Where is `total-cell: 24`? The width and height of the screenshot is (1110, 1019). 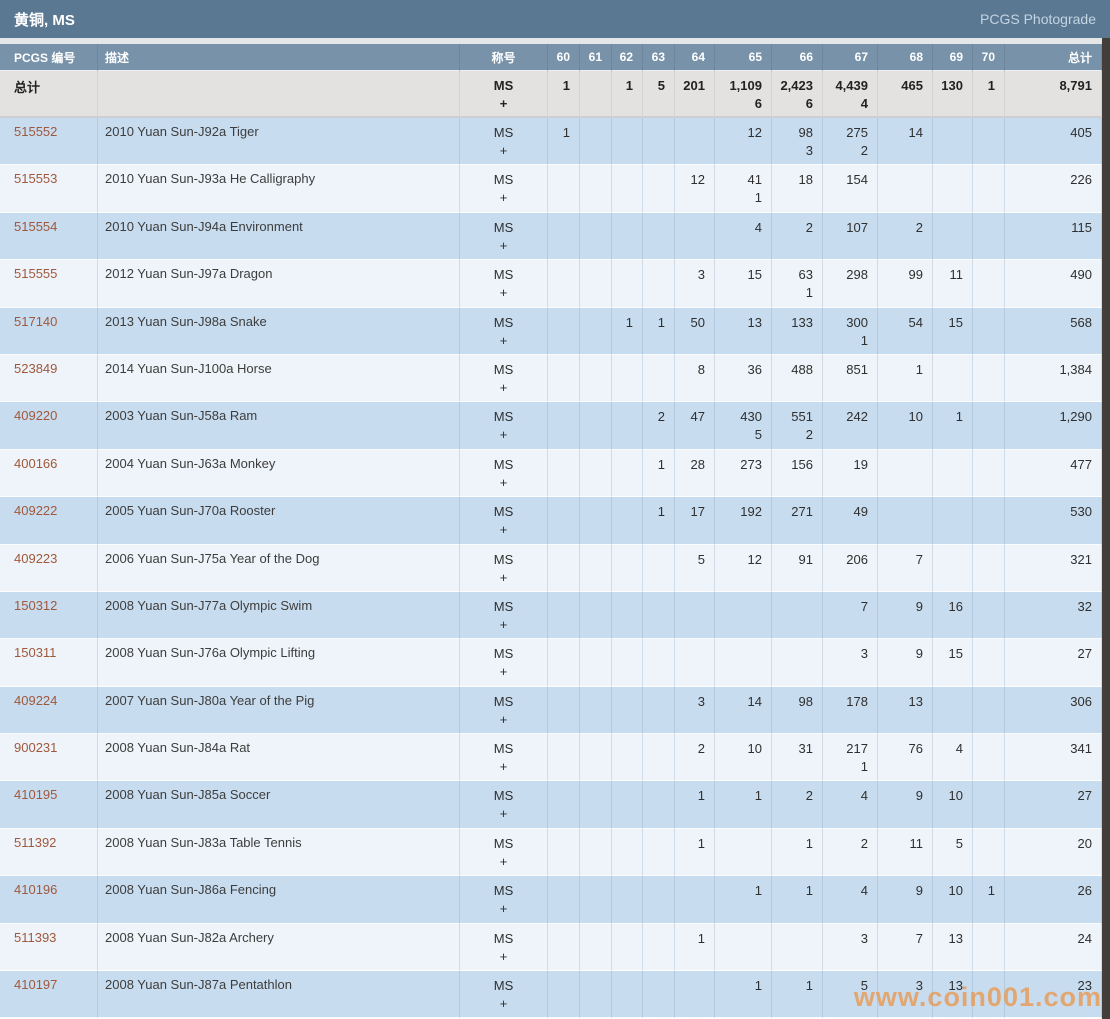
total-cell: 24 is located at coordinates (1053, 947).